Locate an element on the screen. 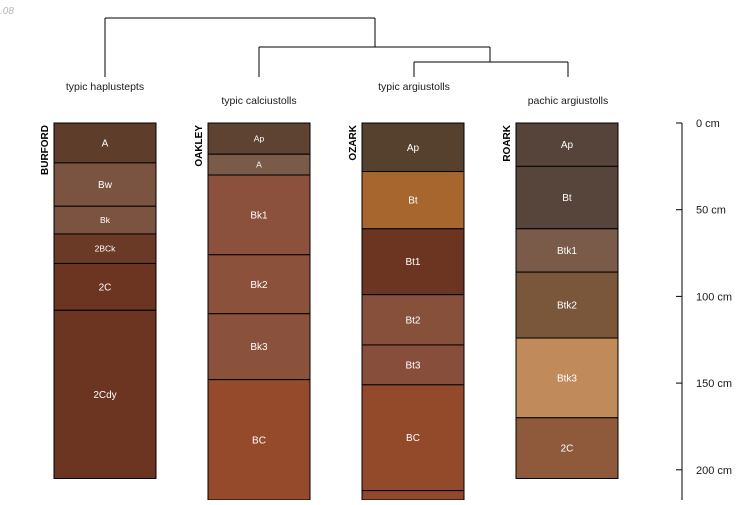  horizon-label: Bk2 is located at coordinates (259, 285).